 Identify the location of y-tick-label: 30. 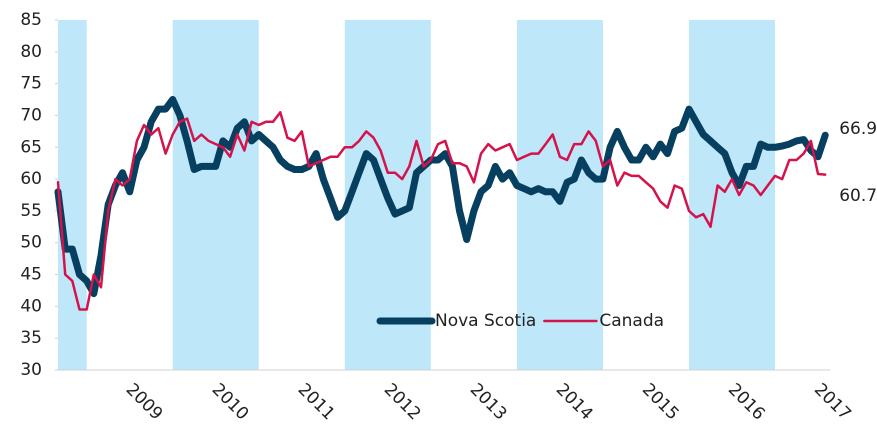
(31, 370).